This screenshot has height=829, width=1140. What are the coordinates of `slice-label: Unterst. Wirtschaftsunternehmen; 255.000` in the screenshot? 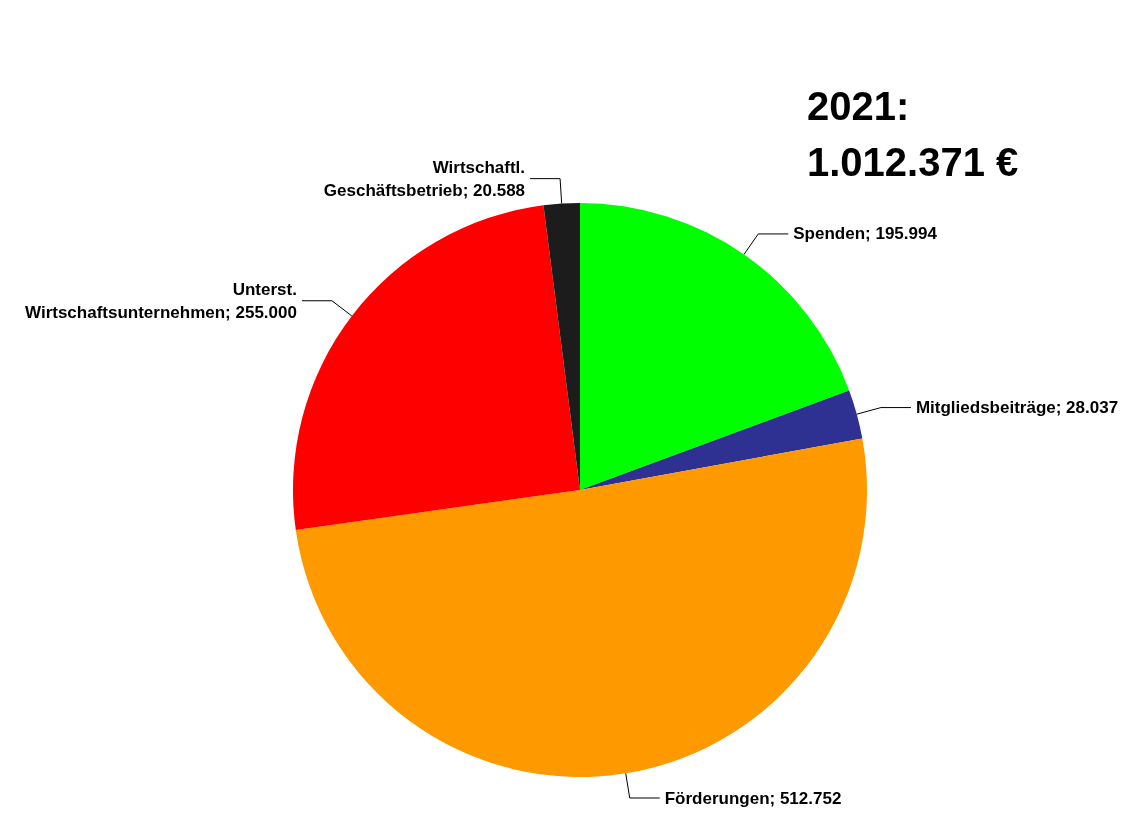 It's located at (161, 300).